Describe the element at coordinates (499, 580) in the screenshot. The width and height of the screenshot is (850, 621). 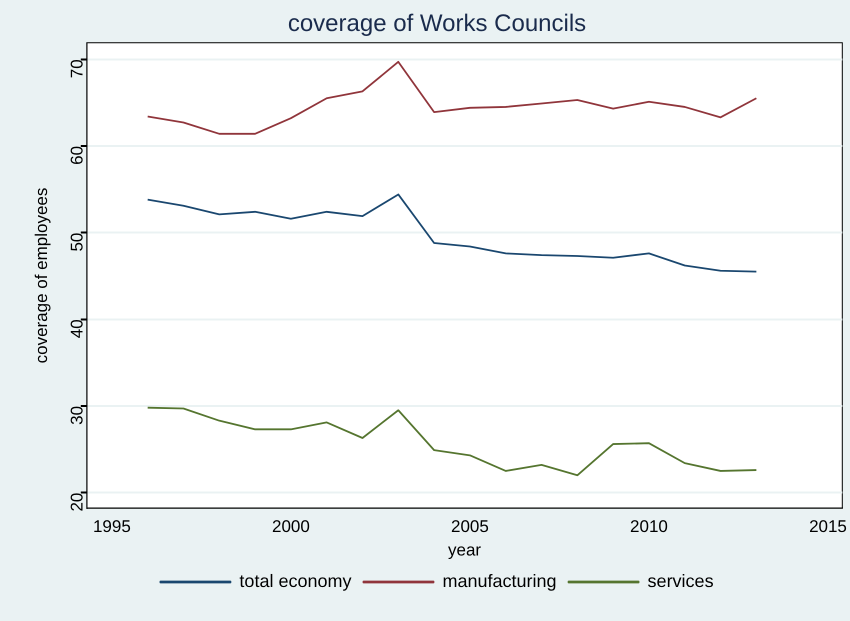
I see `legend-label: manufacturing` at that location.